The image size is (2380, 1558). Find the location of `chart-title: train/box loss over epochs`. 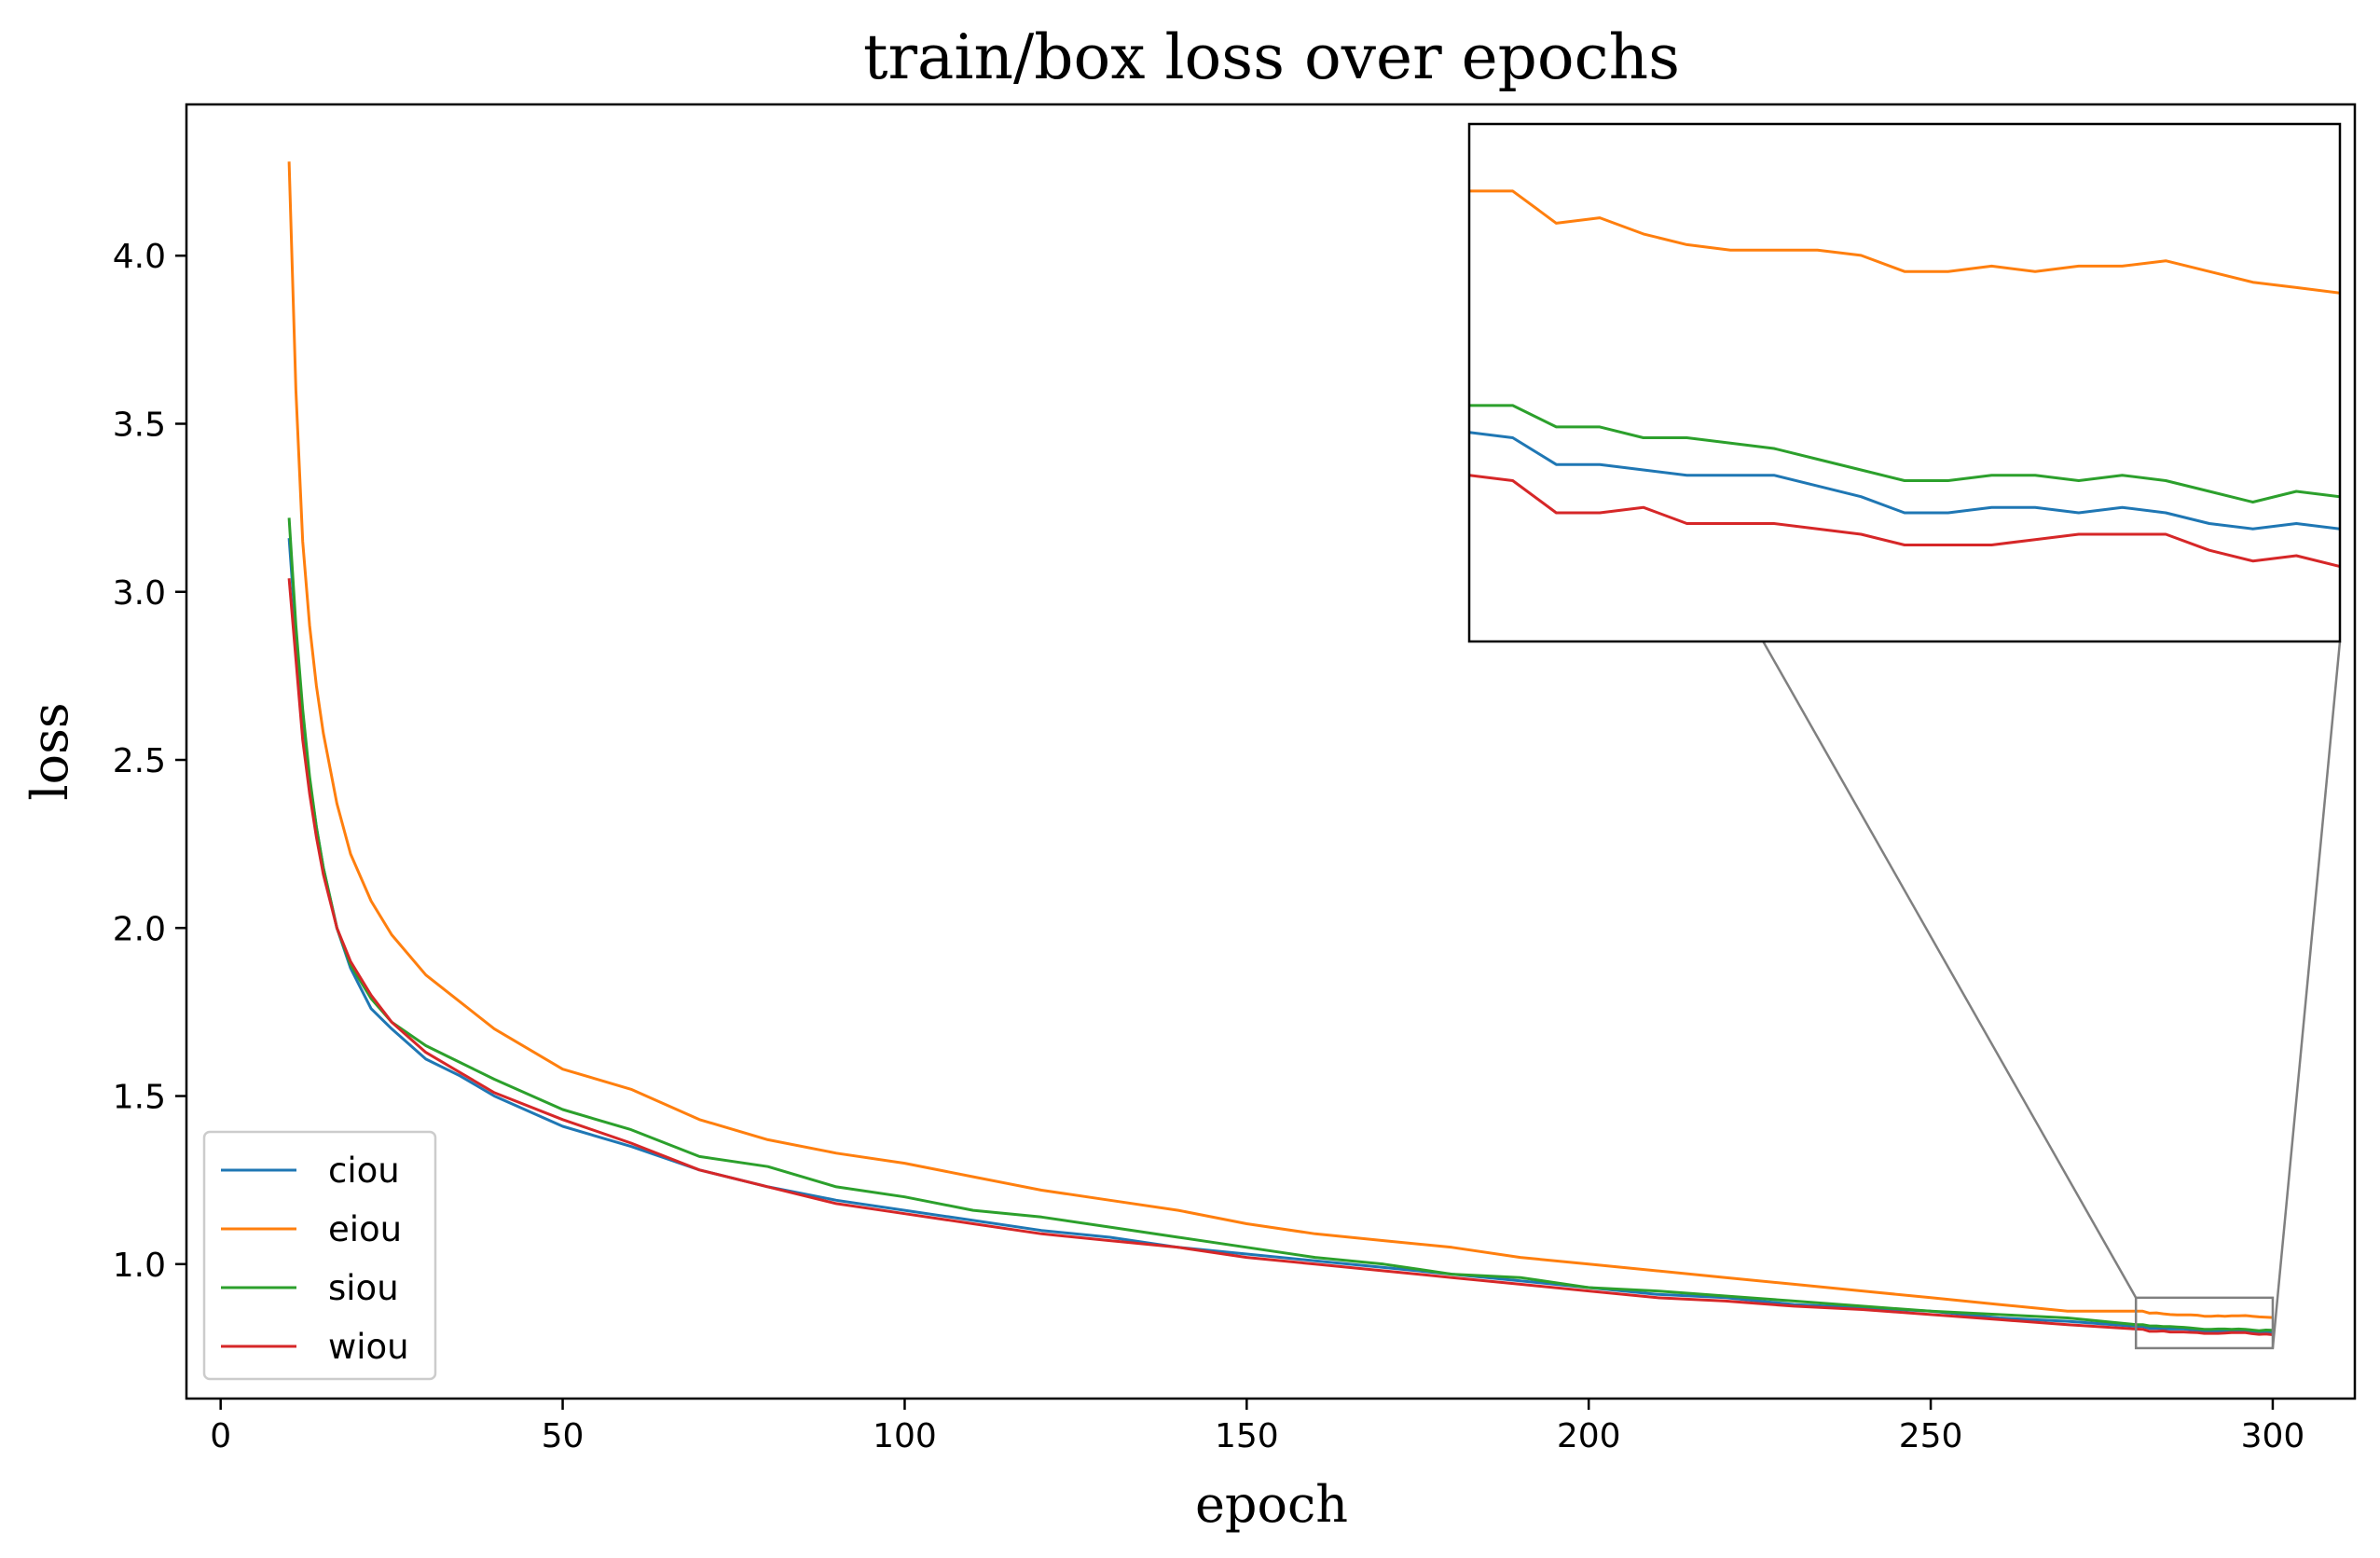

chart-title: train/box loss over epochs is located at coordinates (1271, 57).